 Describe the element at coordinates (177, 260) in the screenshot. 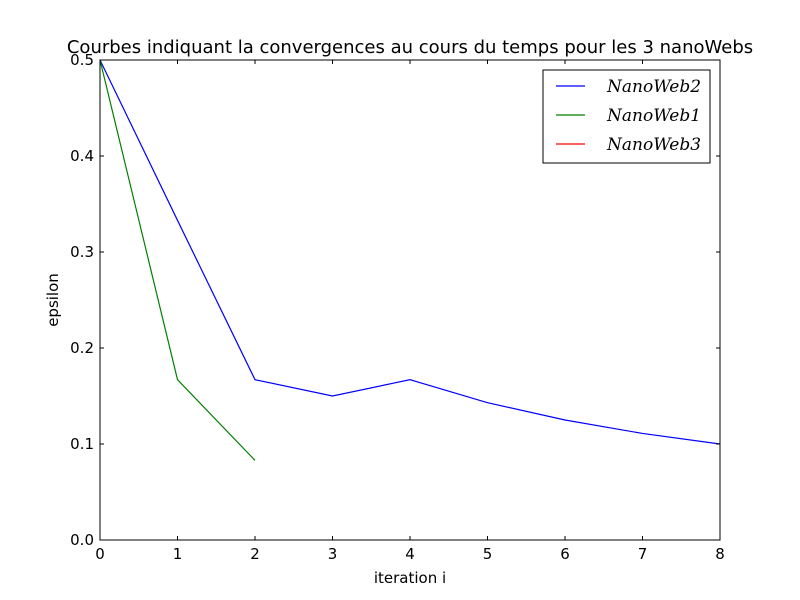

I see `series-line-nanoweb1` at that location.